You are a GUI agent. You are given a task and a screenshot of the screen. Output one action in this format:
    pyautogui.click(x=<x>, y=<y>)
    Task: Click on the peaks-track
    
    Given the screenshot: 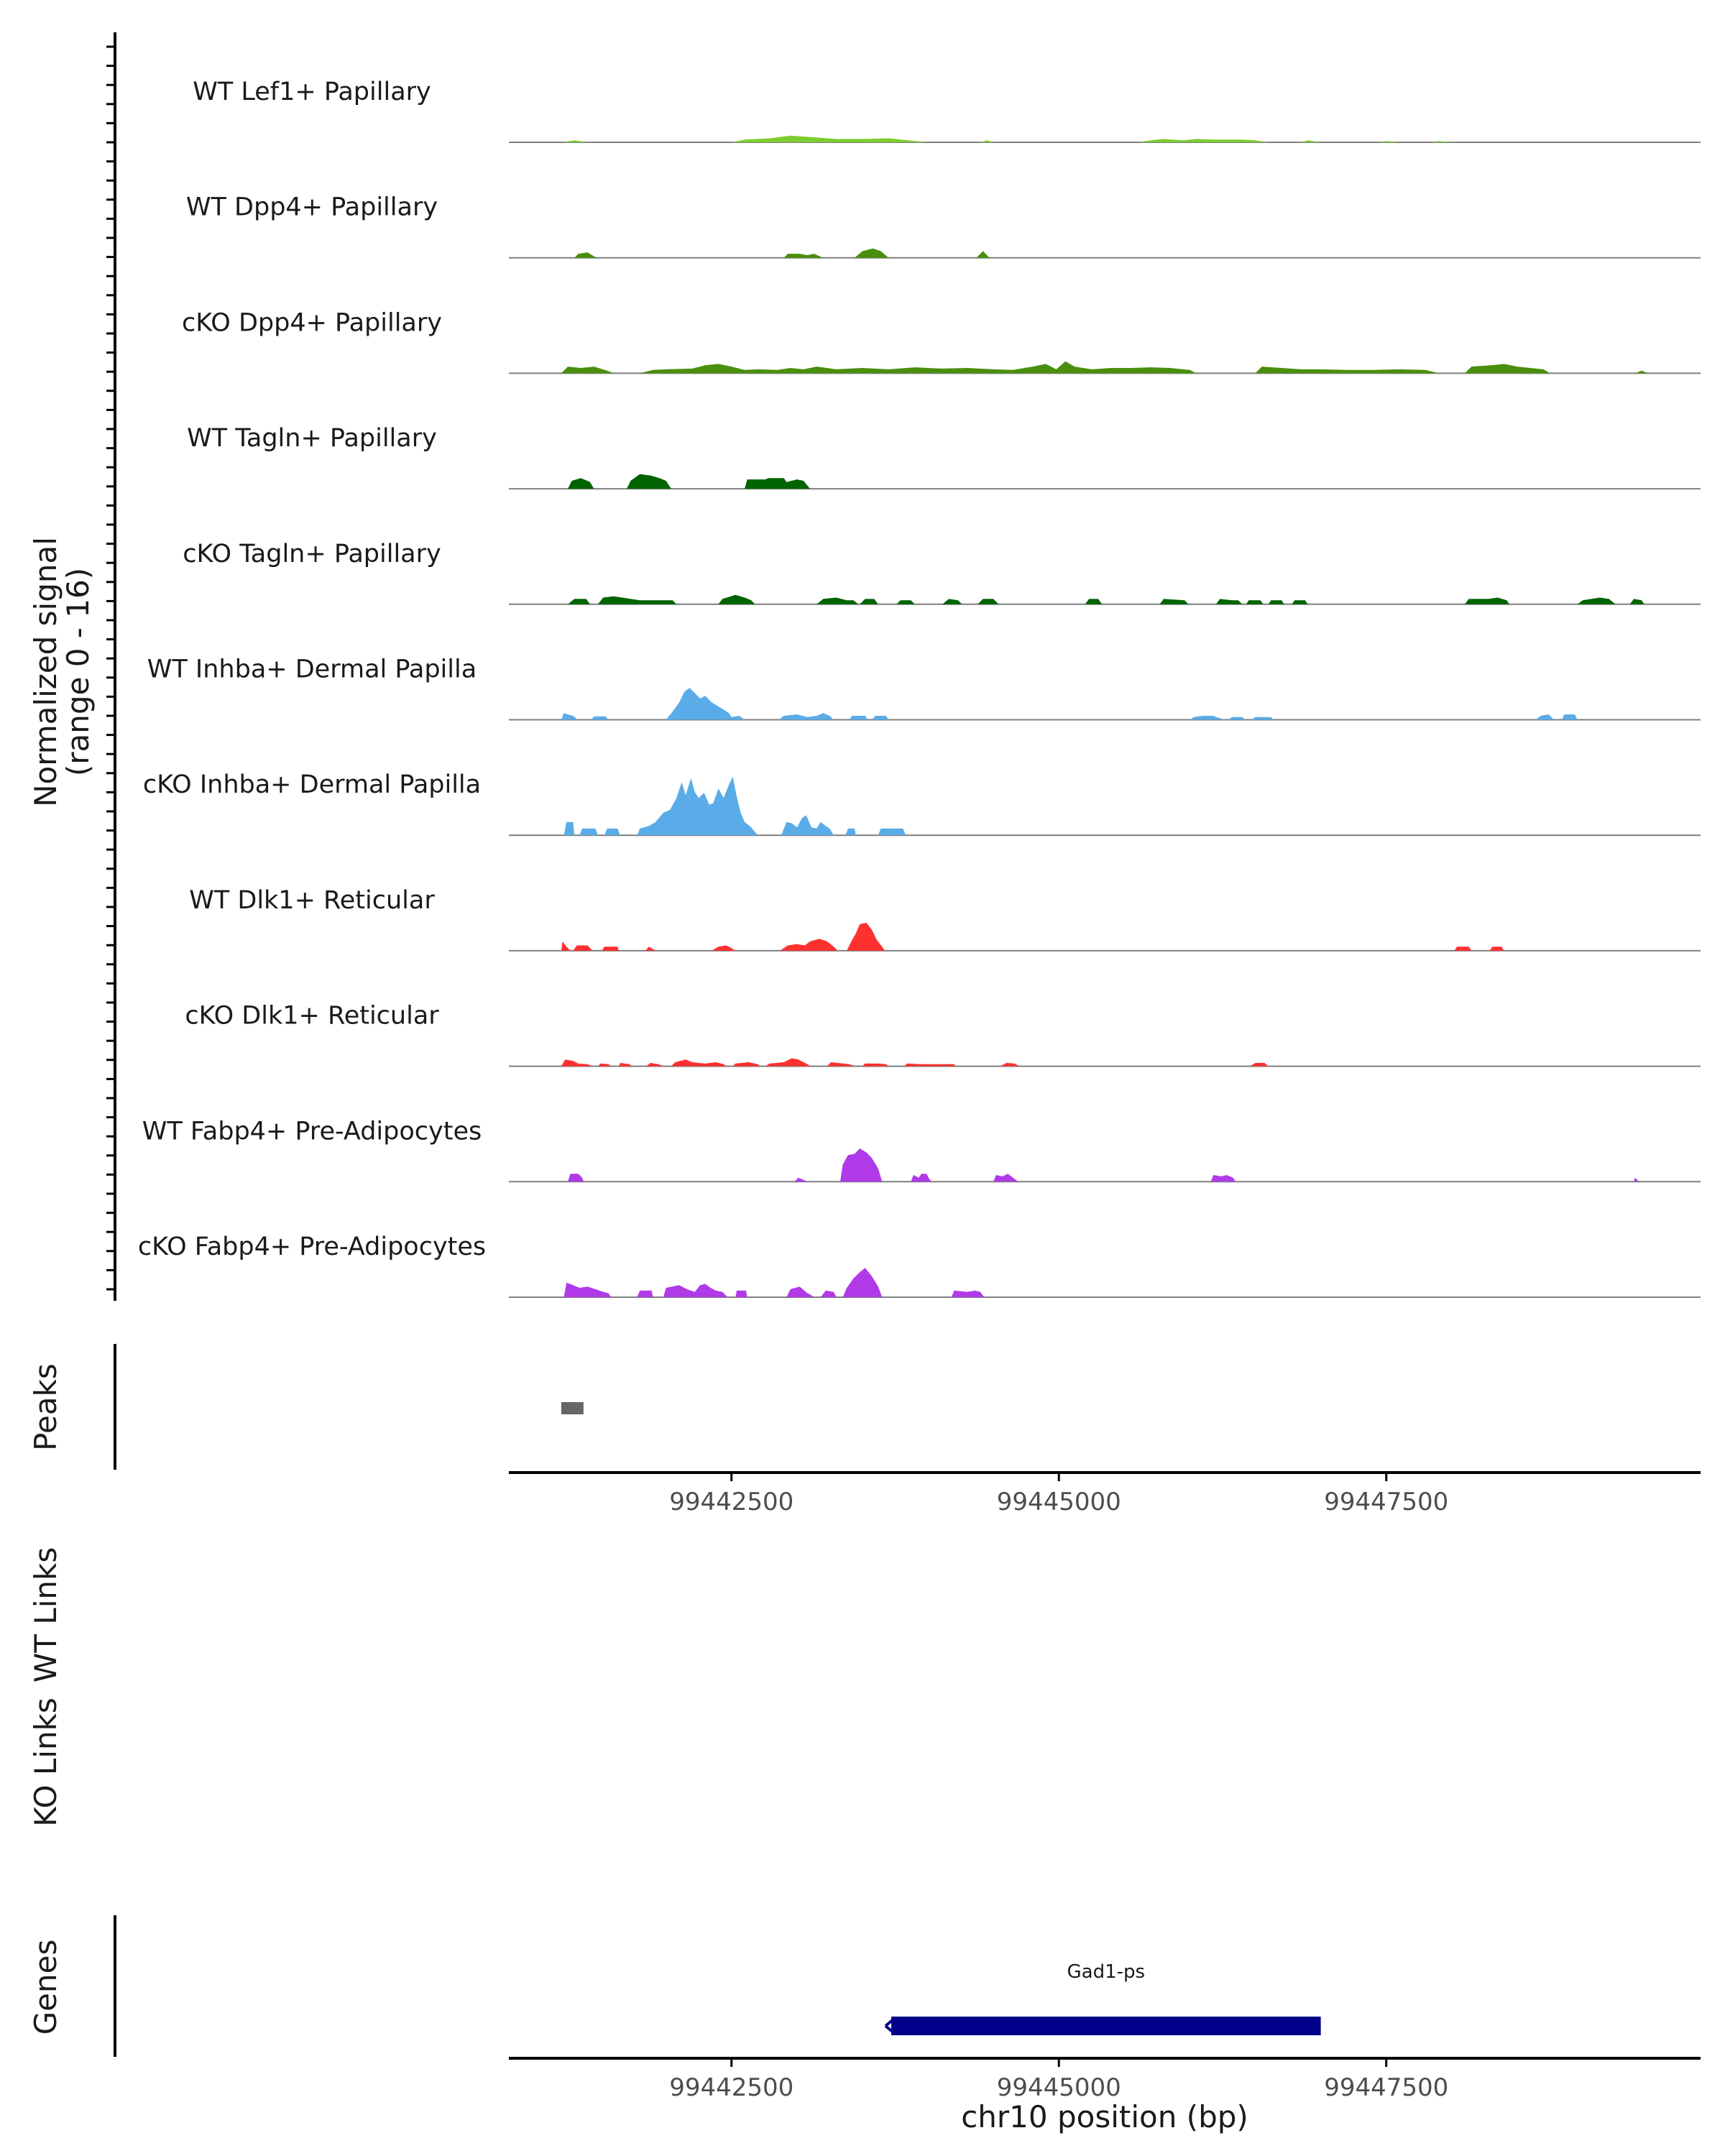 What is the action you would take?
    pyautogui.click(x=572, y=1408)
    